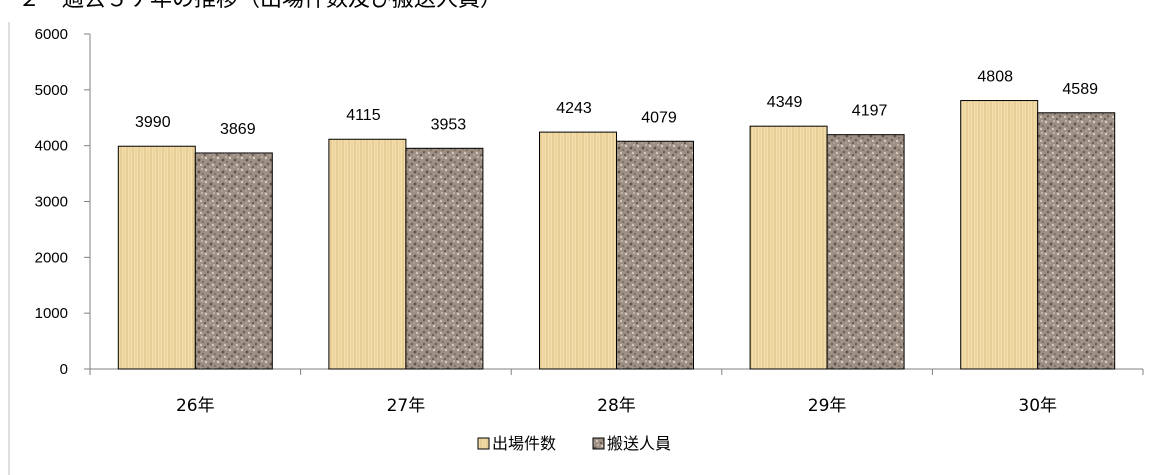  I want to click on data-label: 4243, so click(574, 108).